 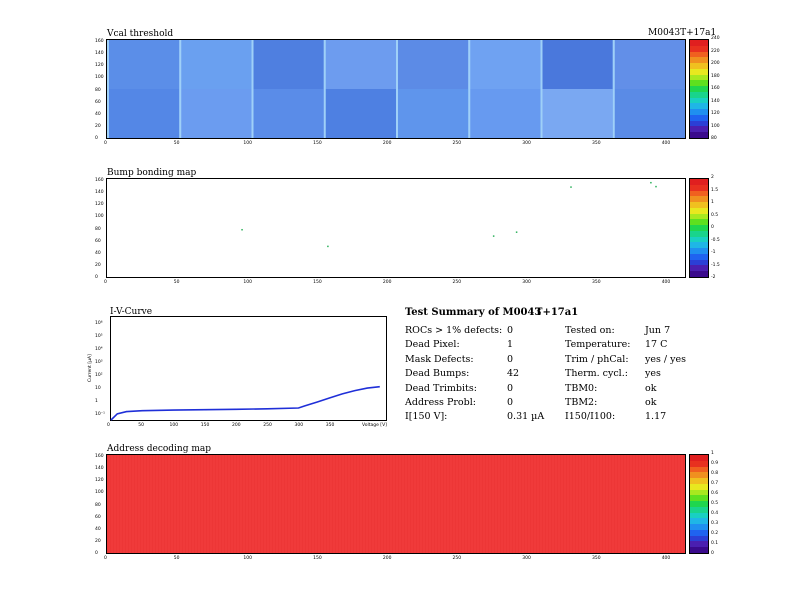 I want to click on summary-right-value: 17 C, so click(x=656, y=345).